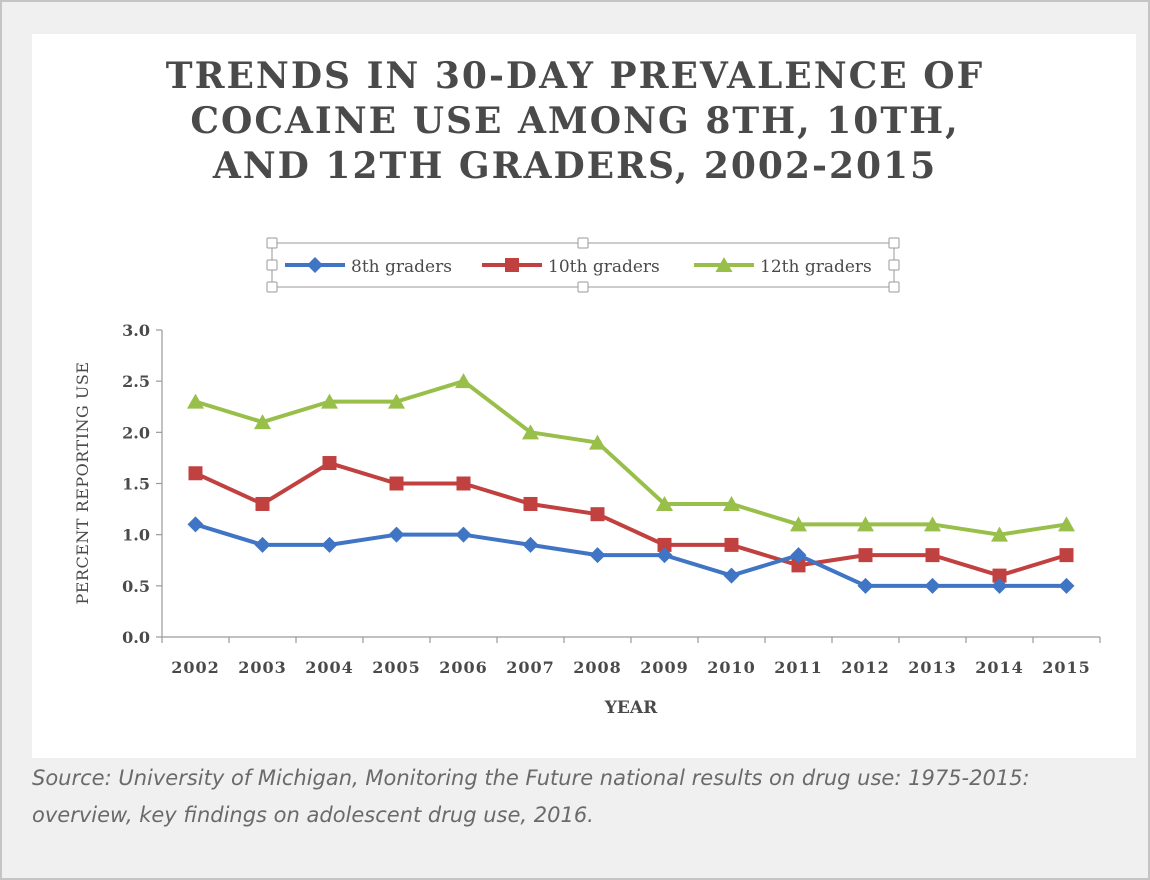 This screenshot has height=880, width=1150. What do you see at coordinates (999, 575) in the screenshot?
I see `point-10th-graders-2014` at bounding box center [999, 575].